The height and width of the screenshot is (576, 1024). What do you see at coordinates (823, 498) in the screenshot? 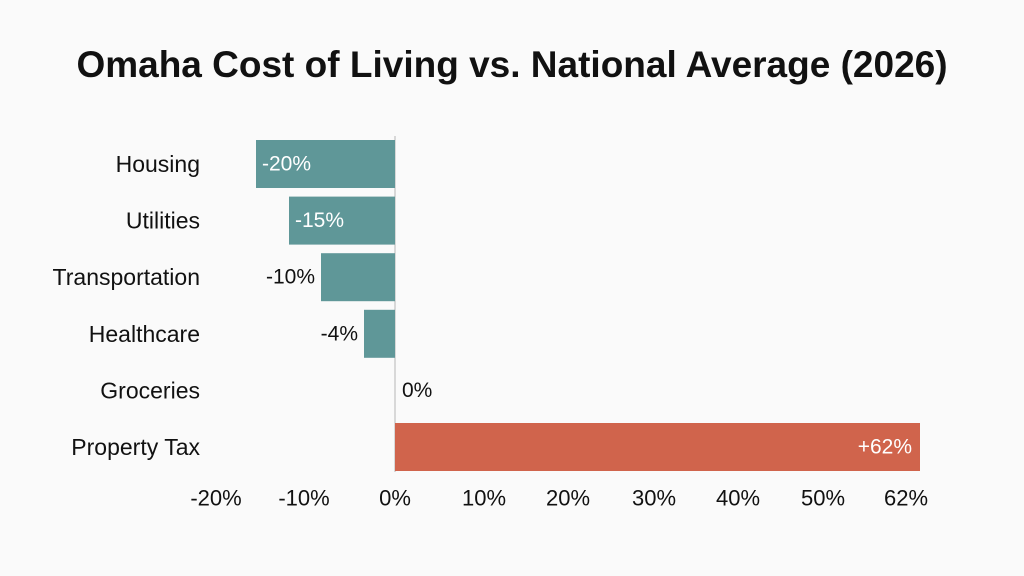
I see `x-tick-label: 50%` at bounding box center [823, 498].